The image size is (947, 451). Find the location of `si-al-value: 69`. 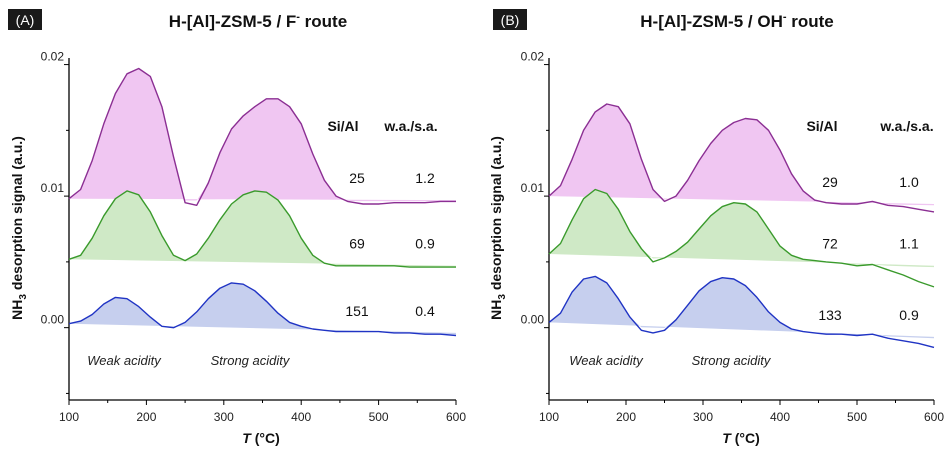

si-al-value: 69 is located at coordinates (357, 244).